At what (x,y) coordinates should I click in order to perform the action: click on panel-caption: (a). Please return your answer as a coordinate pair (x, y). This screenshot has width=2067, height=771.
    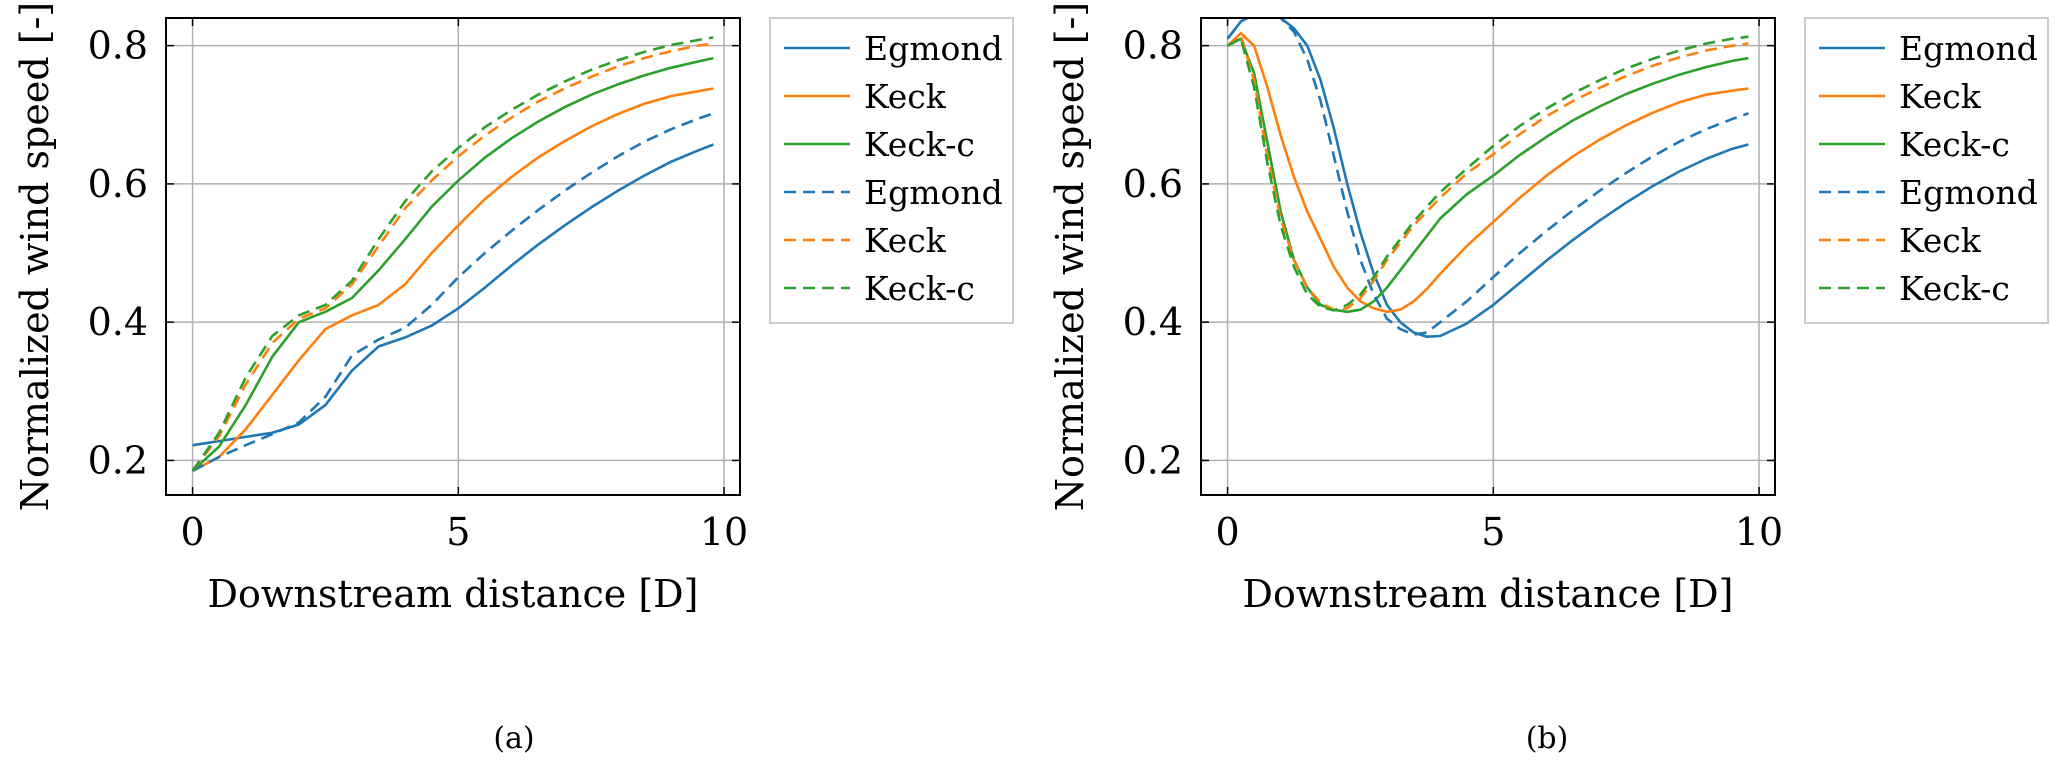
    Looking at the image, I should click on (513, 738).